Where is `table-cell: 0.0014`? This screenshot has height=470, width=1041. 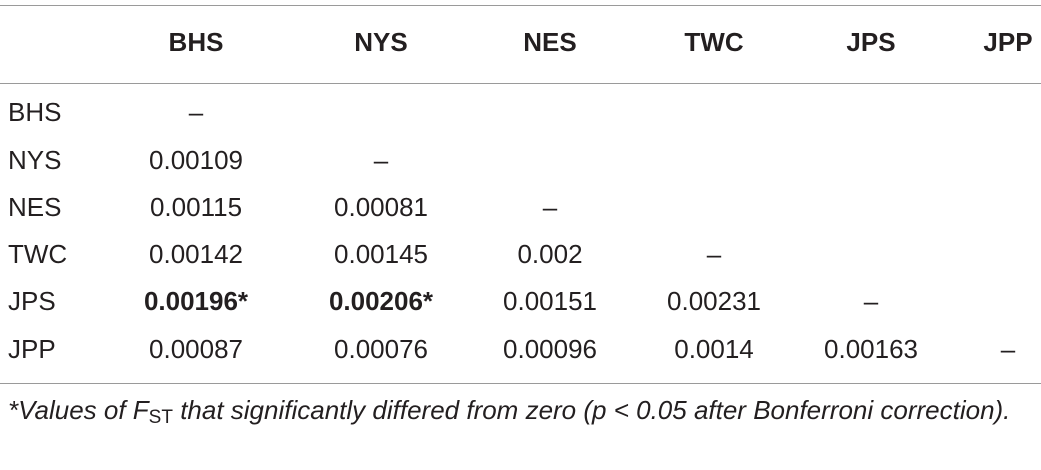
table-cell: 0.0014 is located at coordinates (714, 349).